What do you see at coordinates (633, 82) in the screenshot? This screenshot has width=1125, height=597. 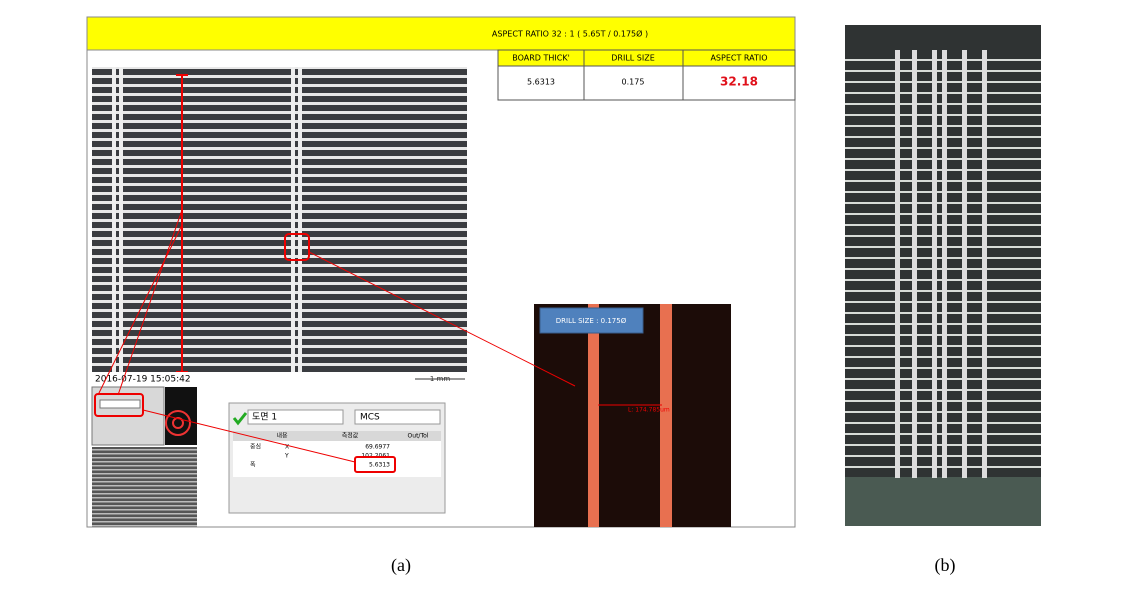 I see `table-value: 0.175` at bounding box center [633, 82].